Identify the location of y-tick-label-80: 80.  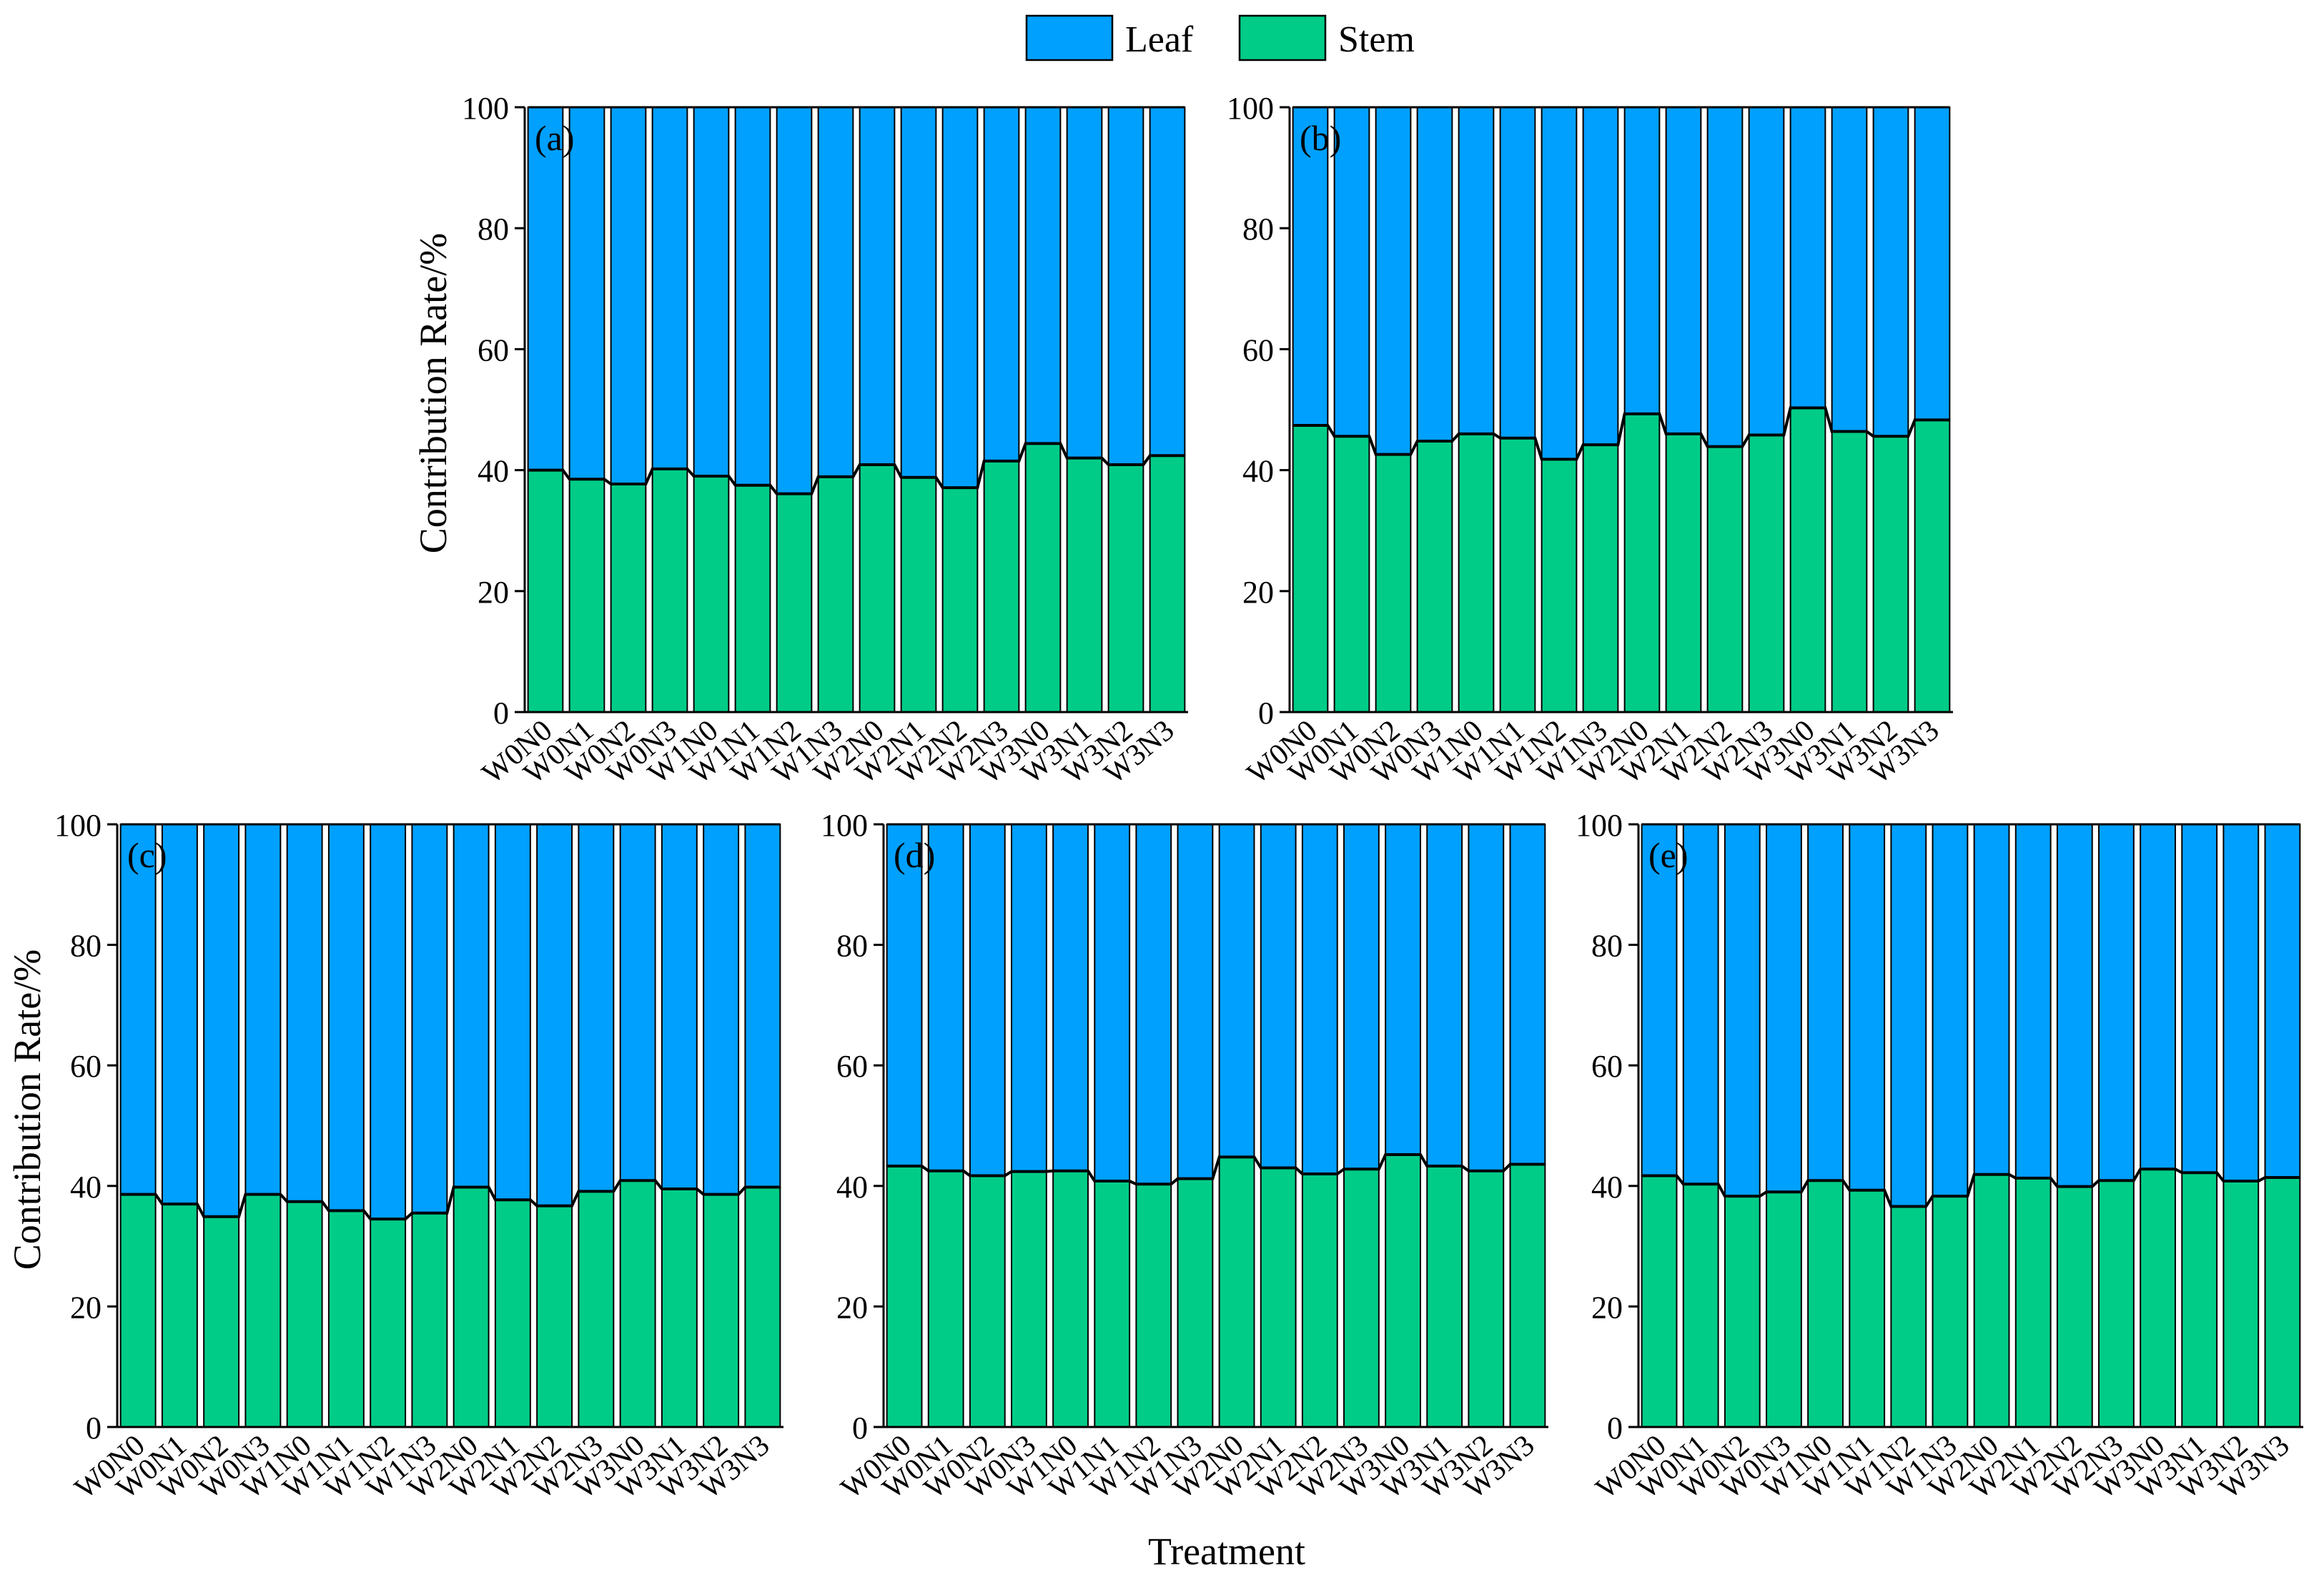
(493, 229).